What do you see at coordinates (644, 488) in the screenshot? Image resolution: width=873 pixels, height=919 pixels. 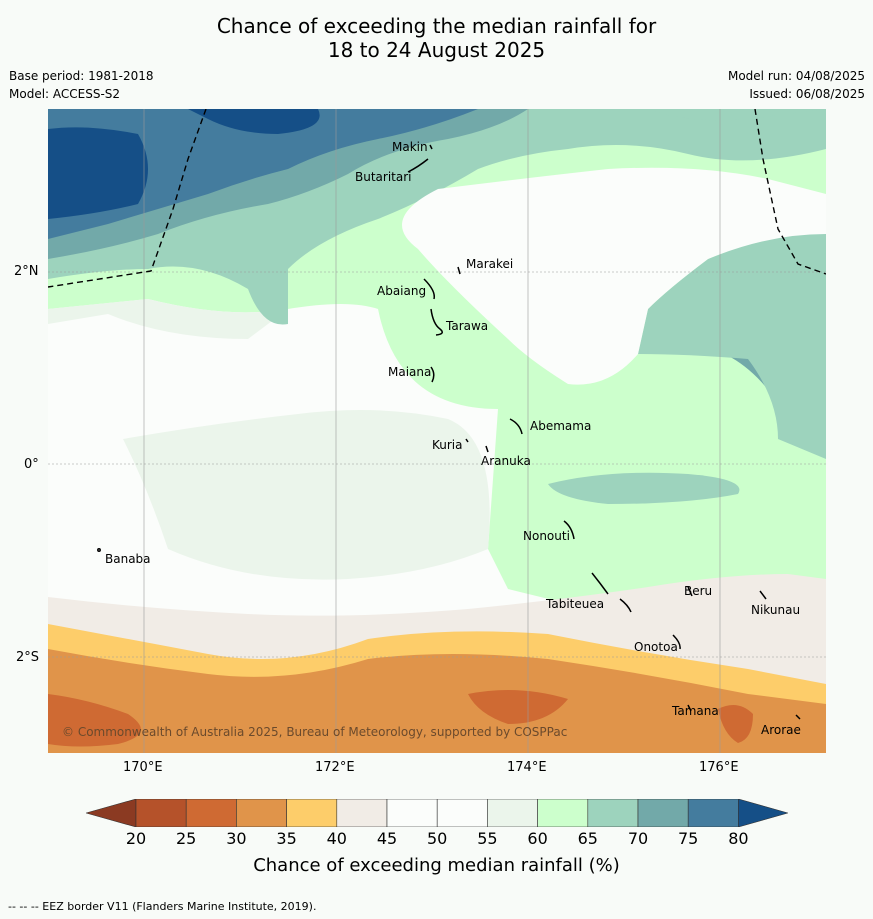 I see `contour-65-central` at bounding box center [644, 488].